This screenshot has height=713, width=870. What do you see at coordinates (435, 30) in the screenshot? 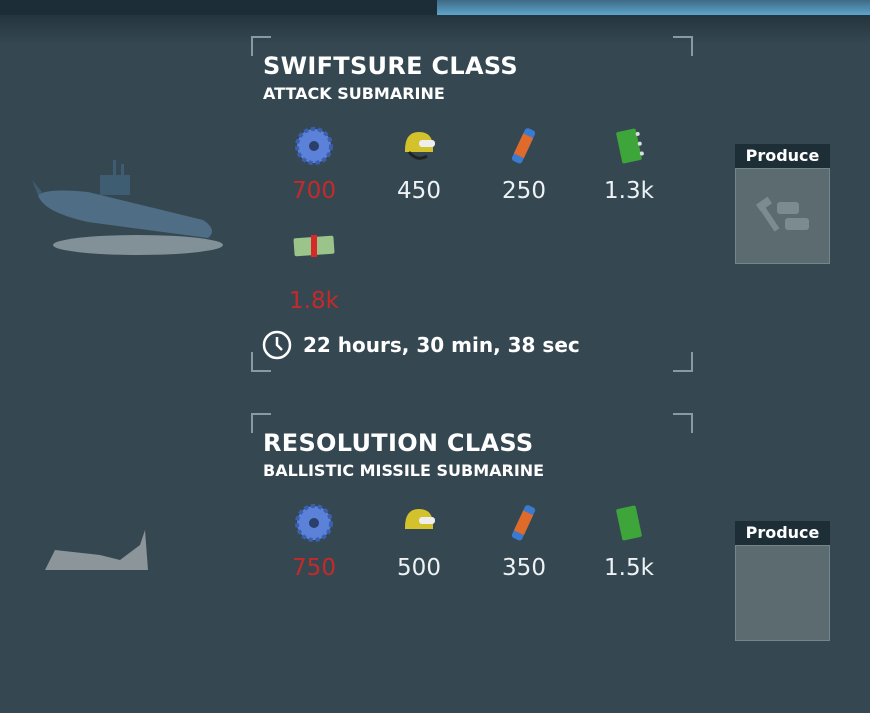
I see `header-shadow` at bounding box center [435, 30].